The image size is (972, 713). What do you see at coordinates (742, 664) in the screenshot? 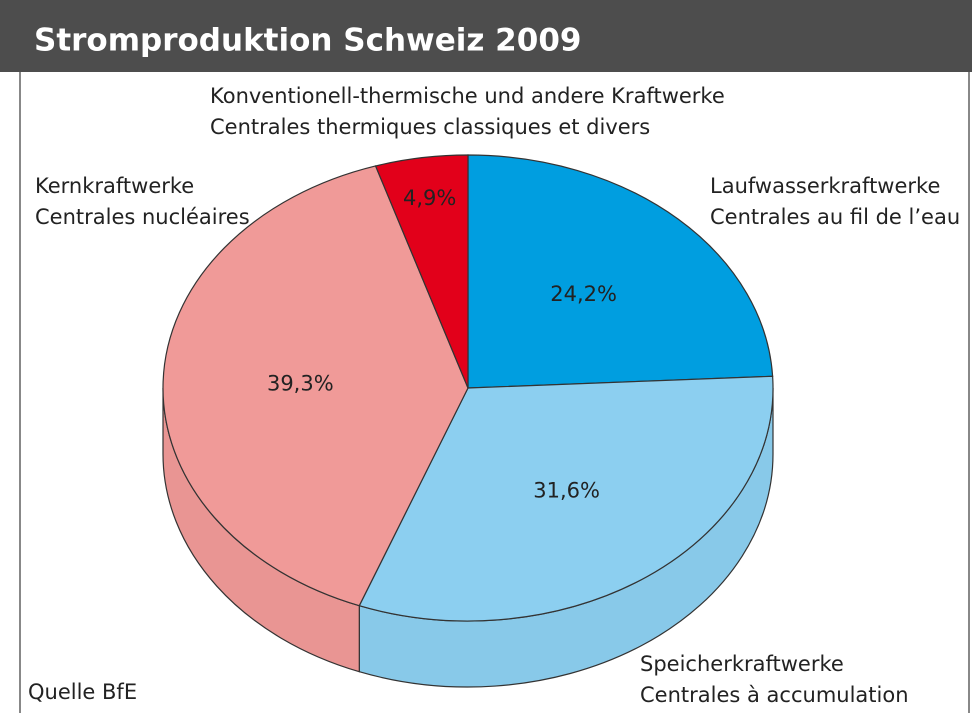
I see `category-label: Speicherkraftwerke` at bounding box center [742, 664].